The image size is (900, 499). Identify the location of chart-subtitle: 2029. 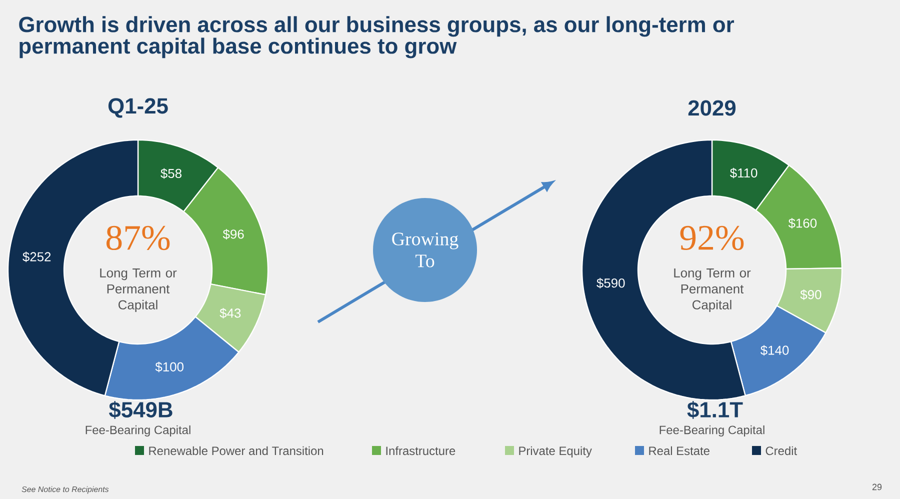
(712, 108).